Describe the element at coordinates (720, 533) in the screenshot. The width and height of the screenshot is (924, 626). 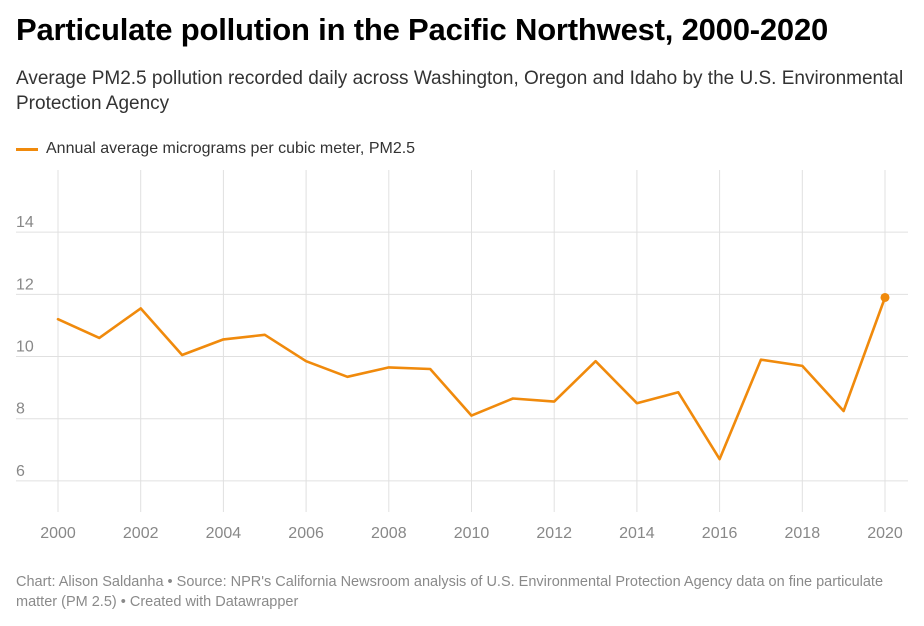
I see `x-tick-label: 2016` at that location.